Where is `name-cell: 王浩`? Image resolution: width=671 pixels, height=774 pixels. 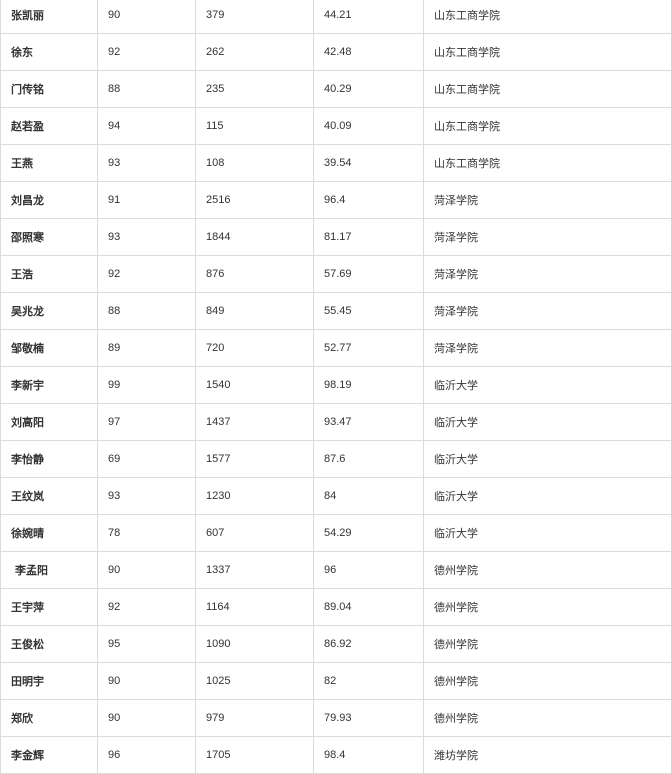 name-cell: 王浩 is located at coordinates (49, 274).